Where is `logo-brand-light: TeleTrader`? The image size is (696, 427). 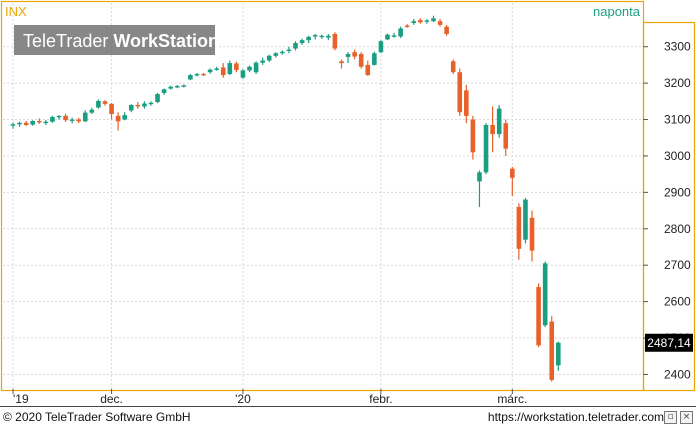 logo-brand-light: TeleTrader is located at coordinates (68, 41).